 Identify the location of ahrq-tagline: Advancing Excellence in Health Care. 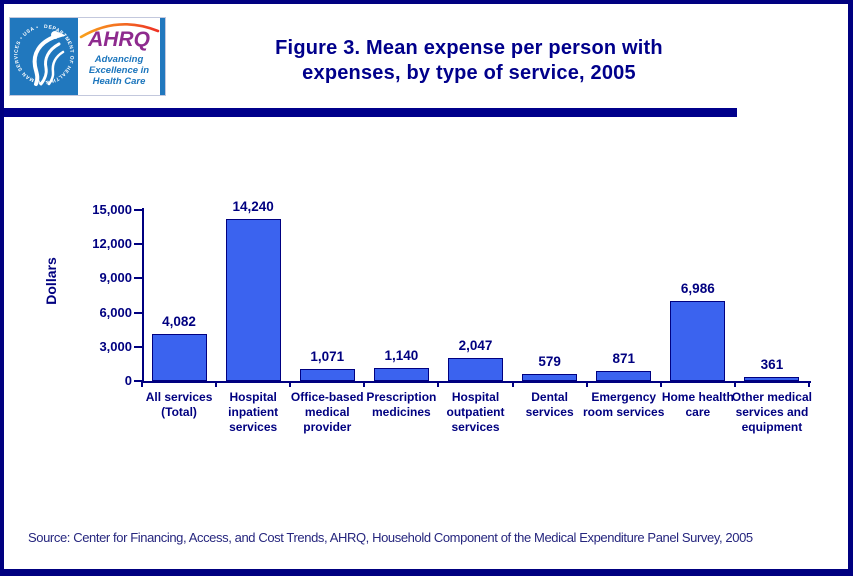
(119, 70).